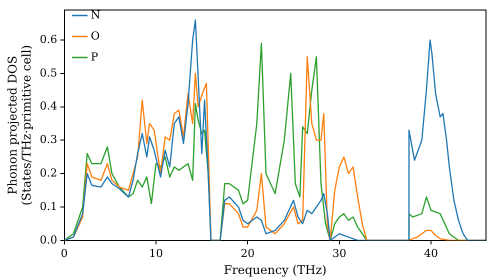 The width and height of the screenshot is (500, 280). What do you see at coordinates (49, 73) in the screenshot?
I see `y-tick-label: 0.5` at bounding box center [49, 73].